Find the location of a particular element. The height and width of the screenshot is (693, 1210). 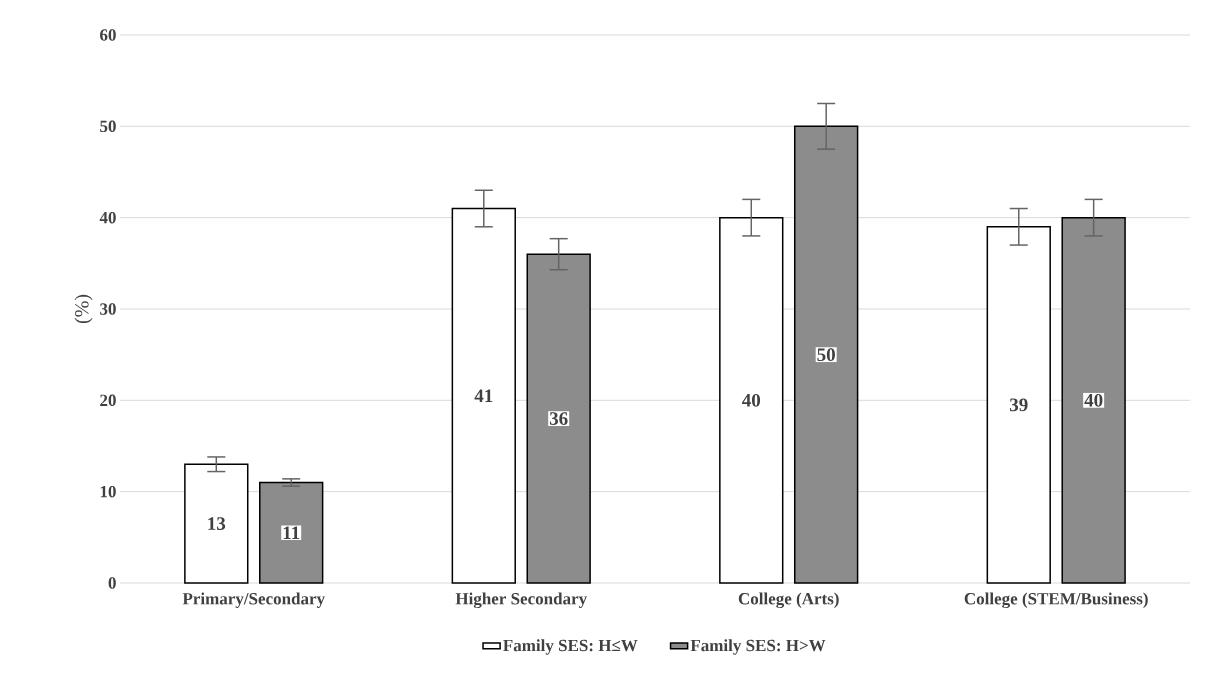

y-tick-label: 60 is located at coordinates (108, 35).